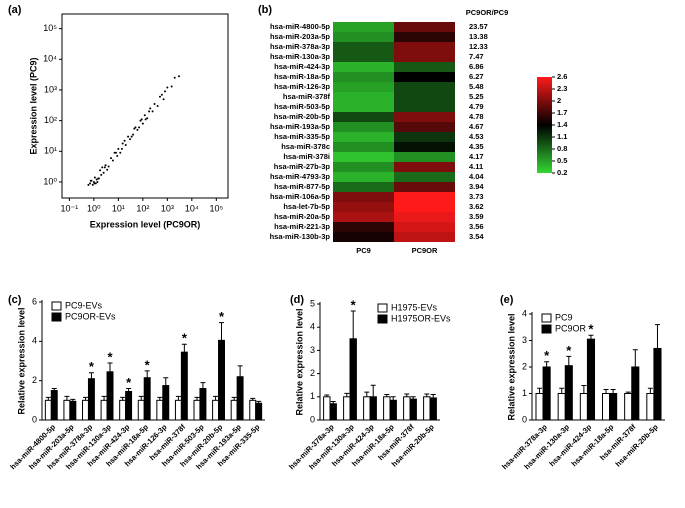 The width and height of the screenshot is (685, 508). Describe the element at coordinates (302, 106) in the screenshot. I see `row-label: hsa-miR-503-5p` at that location.